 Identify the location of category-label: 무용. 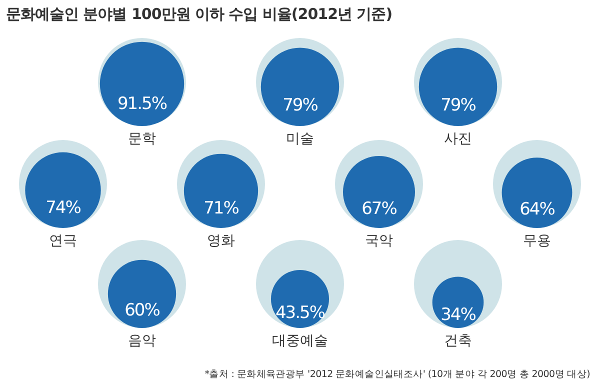
(537, 241).